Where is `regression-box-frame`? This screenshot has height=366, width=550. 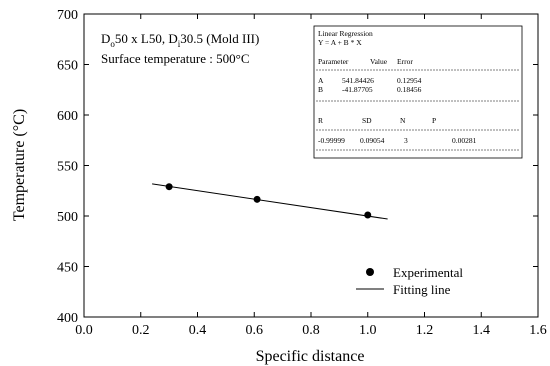 regression-box-frame is located at coordinates (418, 92).